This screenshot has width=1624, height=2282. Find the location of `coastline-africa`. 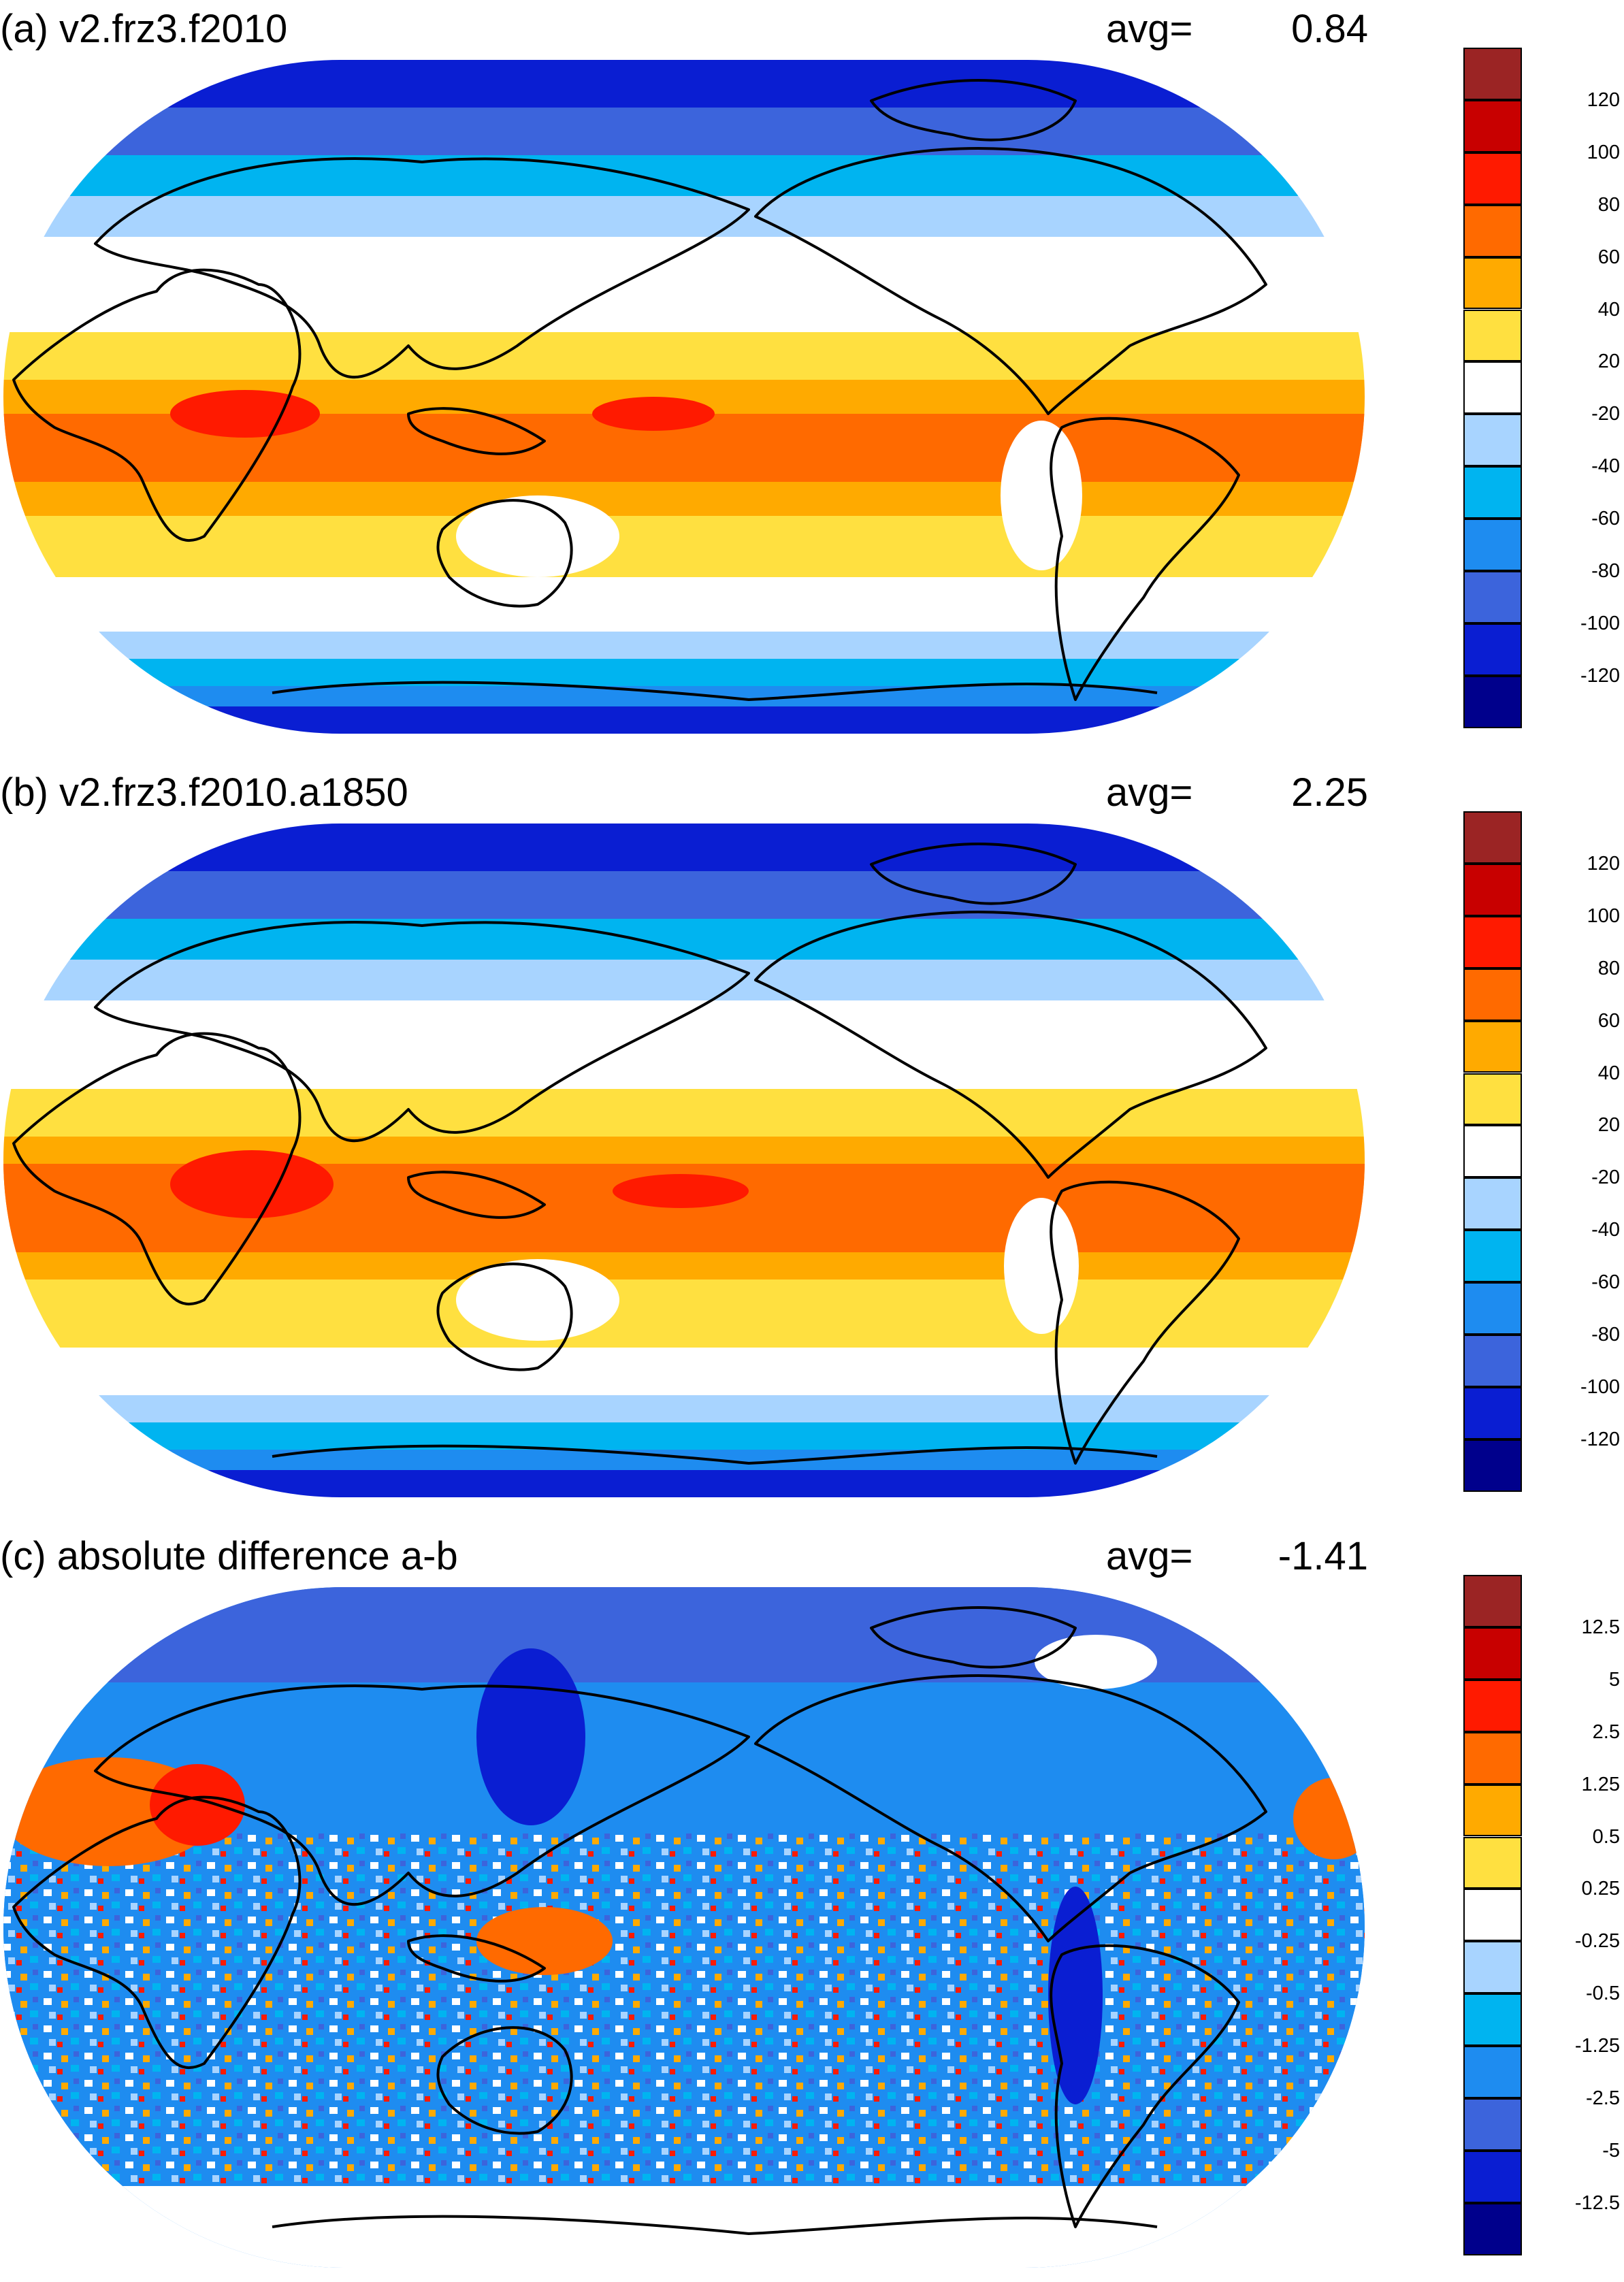

coastline-africa is located at coordinates (157, 1168).